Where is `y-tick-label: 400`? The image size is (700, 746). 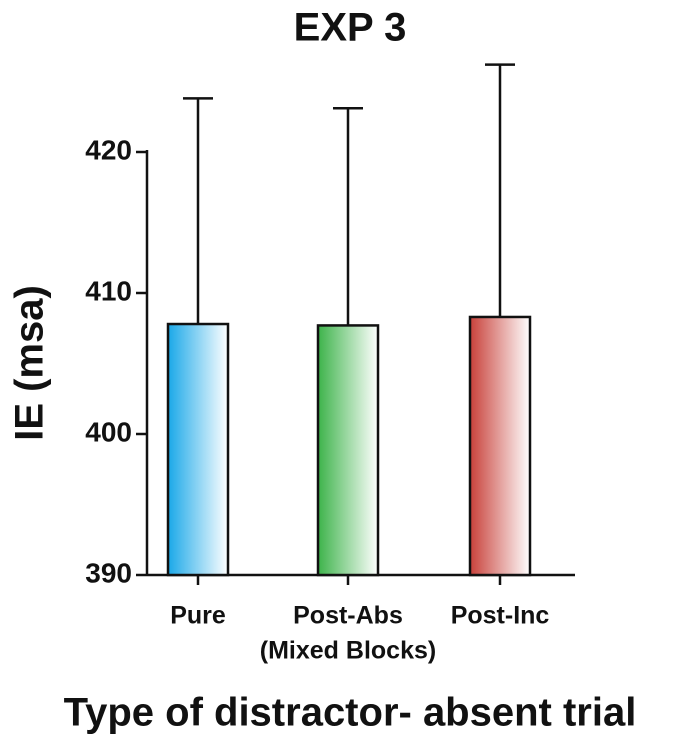 y-tick-label: 400 is located at coordinates (108, 431).